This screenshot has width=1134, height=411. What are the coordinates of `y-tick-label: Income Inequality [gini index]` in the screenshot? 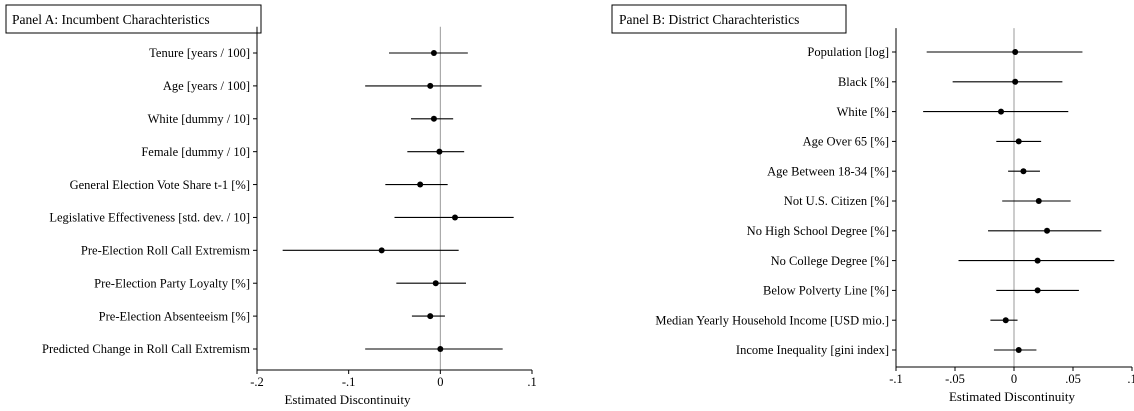 It's located at (812, 350).